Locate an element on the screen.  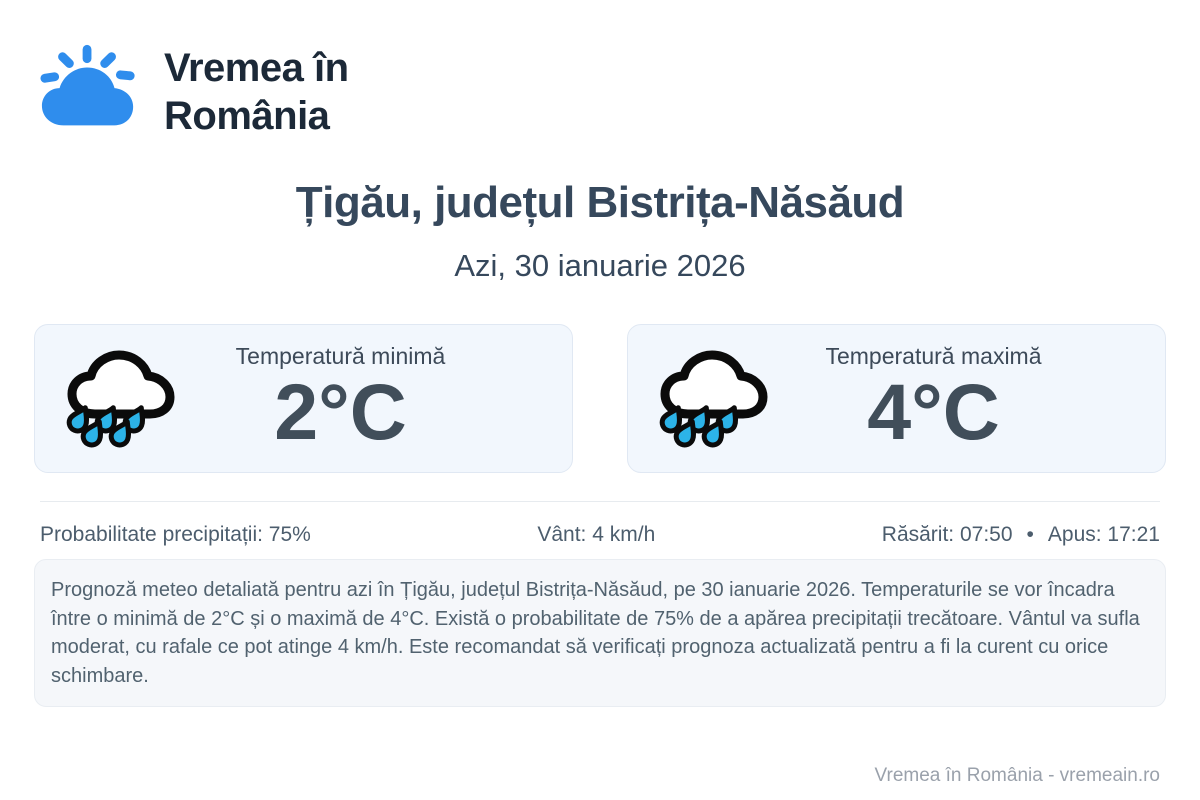
max-temperature-value: 4°C is located at coordinates (933, 411).